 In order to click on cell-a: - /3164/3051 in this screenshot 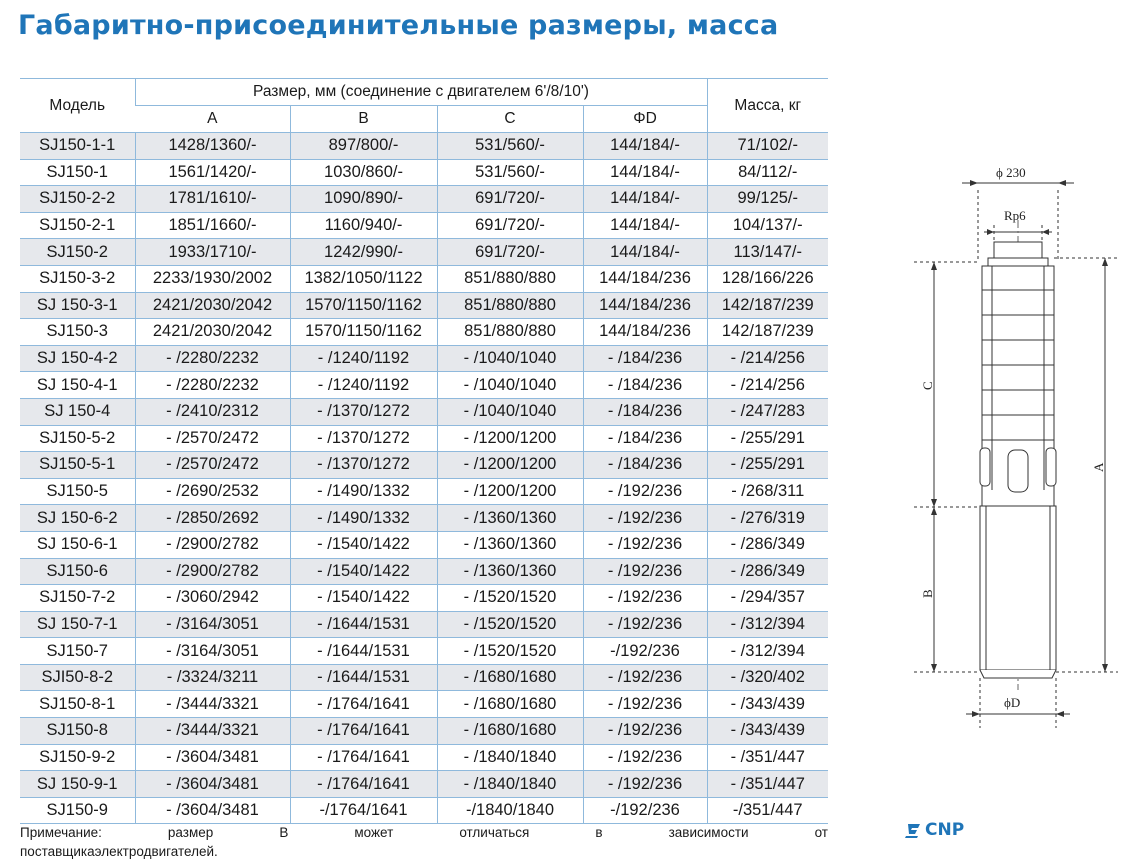, I will do `click(212, 625)`.